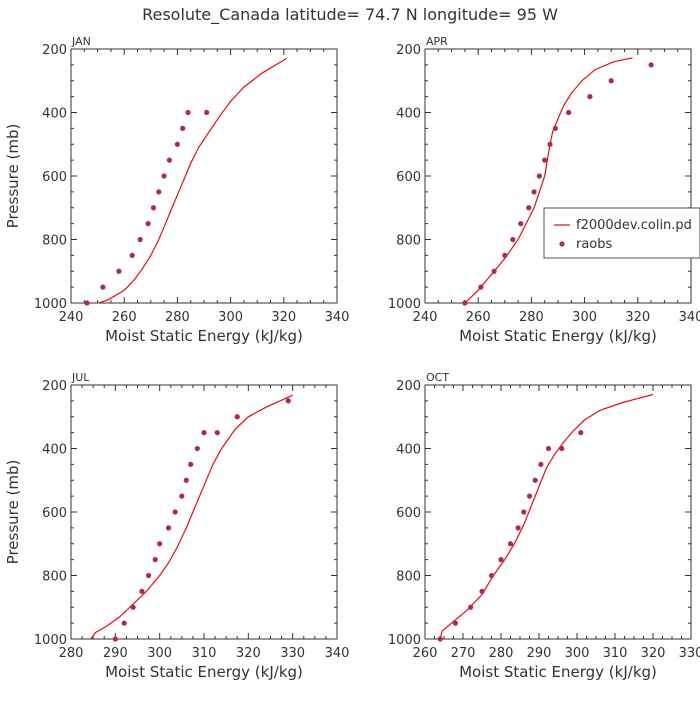 This screenshot has height=705, width=700. What do you see at coordinates (594, 244) in the screenshot?
I see `legend-obs-label: raobs` at bounding box center [594, 244].